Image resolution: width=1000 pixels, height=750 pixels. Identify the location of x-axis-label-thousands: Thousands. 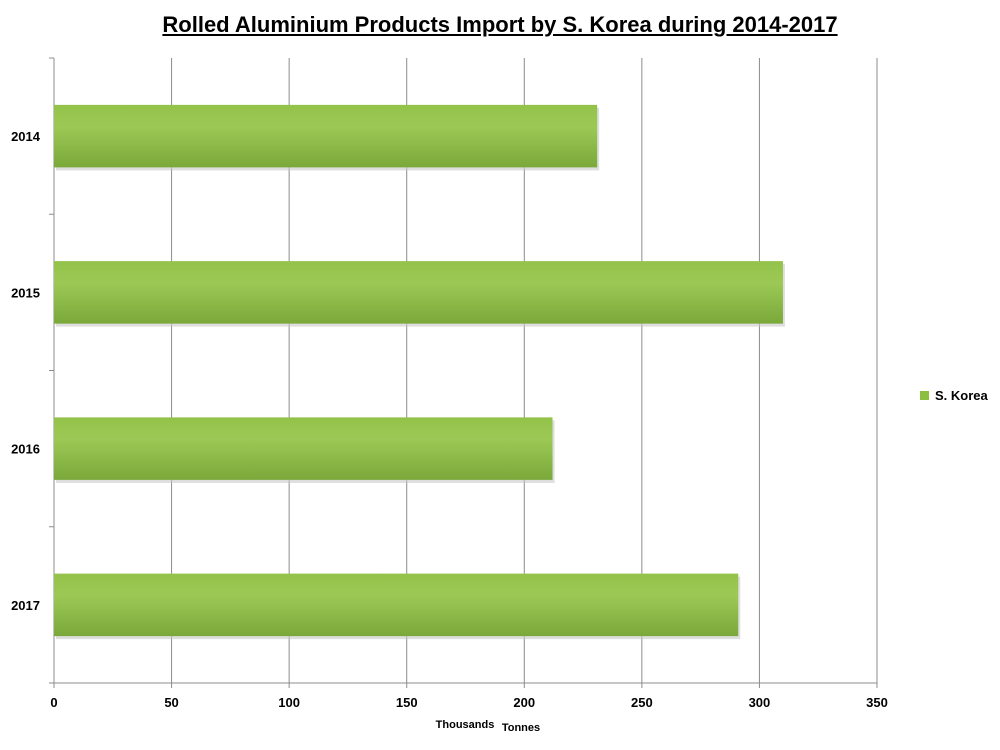
(465, 725).